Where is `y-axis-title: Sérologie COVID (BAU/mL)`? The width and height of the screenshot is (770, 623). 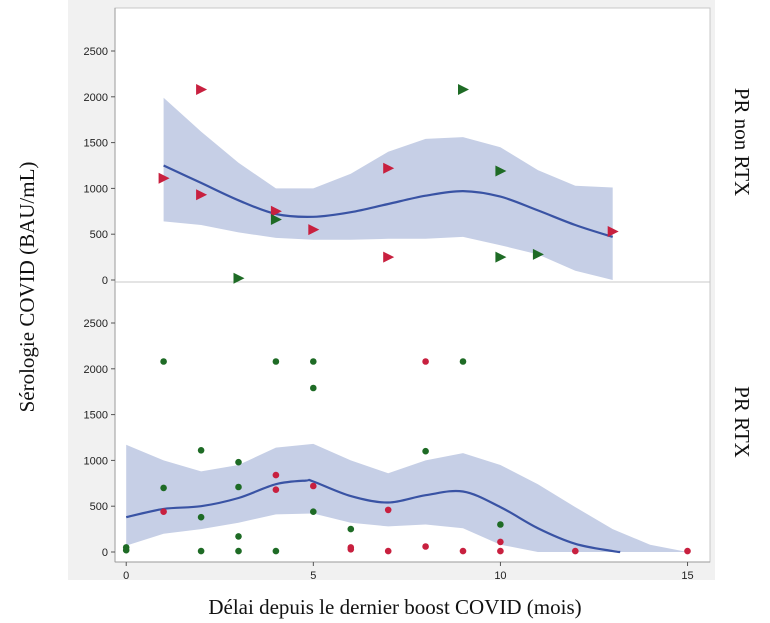
y-axis-title: Sérologie COVID (BAU/mL) is located at coordinates (27, 287).